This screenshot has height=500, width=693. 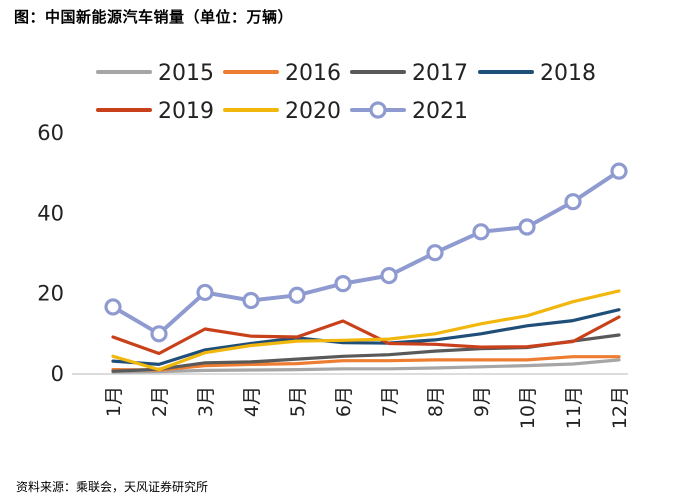 I want to click on legend-label-2021: 2021, so click(x=440, y=111).